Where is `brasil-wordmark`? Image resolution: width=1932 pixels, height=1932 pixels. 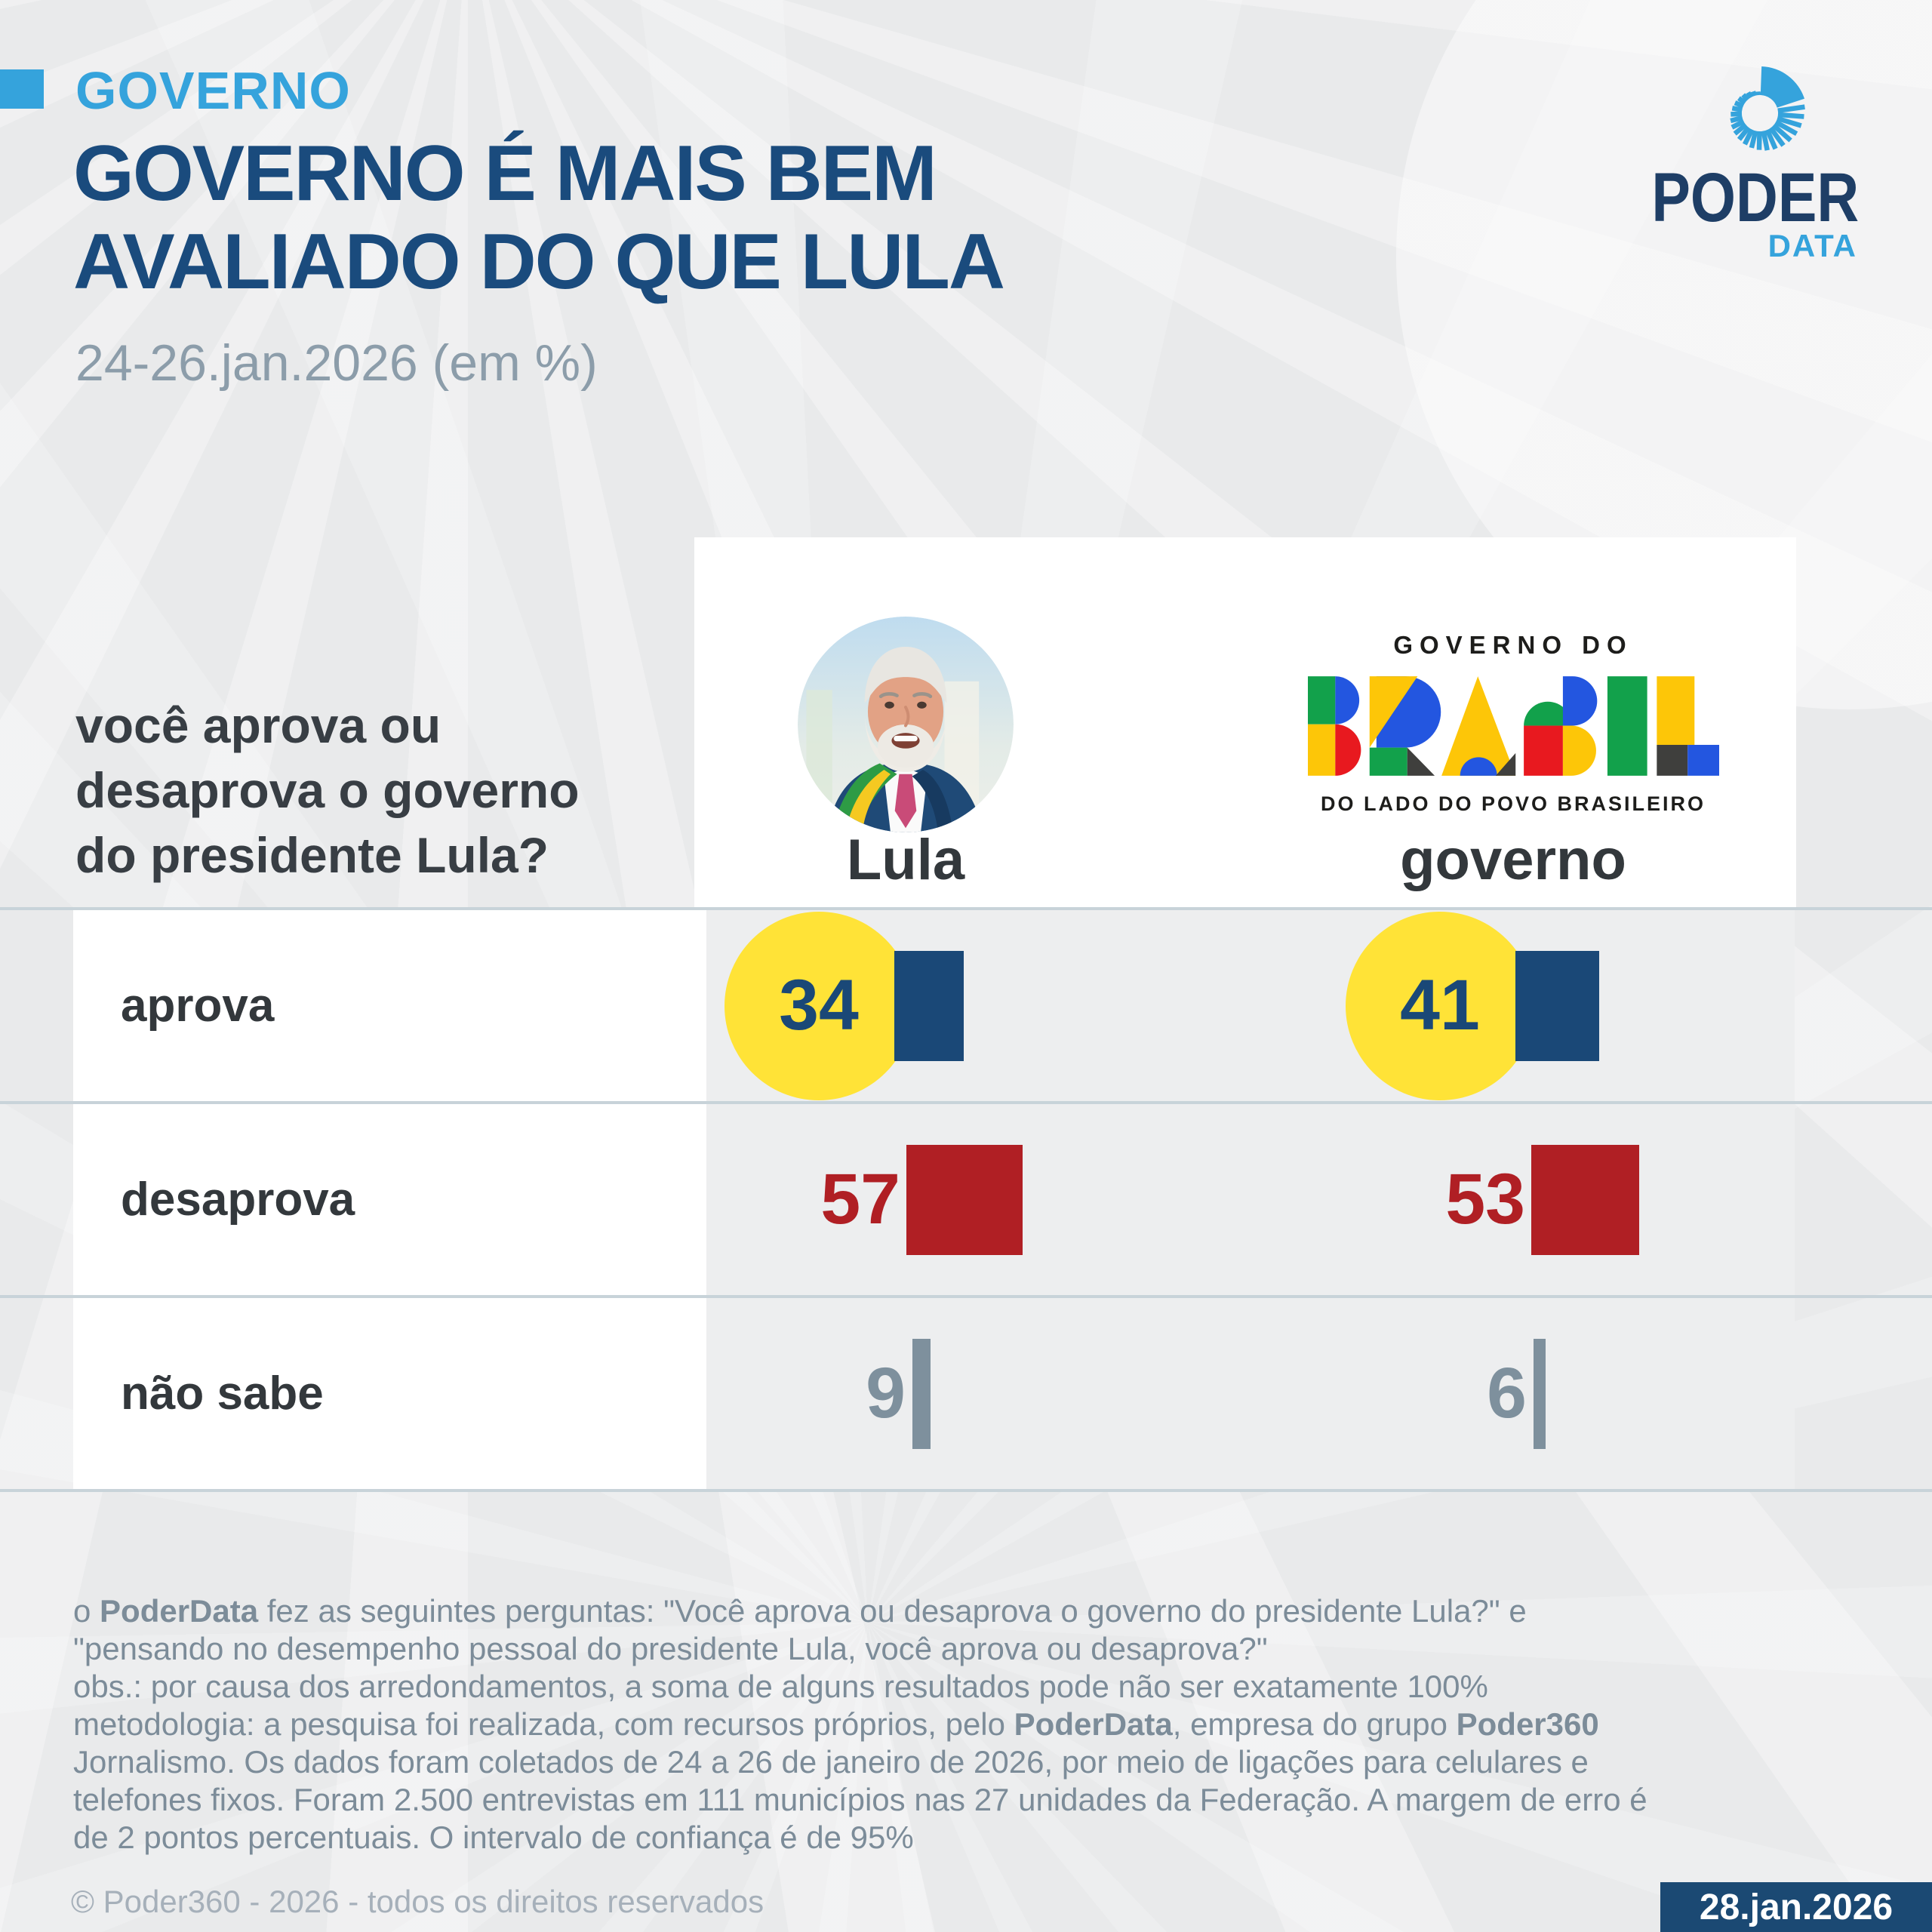
brasil-wordmark is located at coordinates (1513, 726).